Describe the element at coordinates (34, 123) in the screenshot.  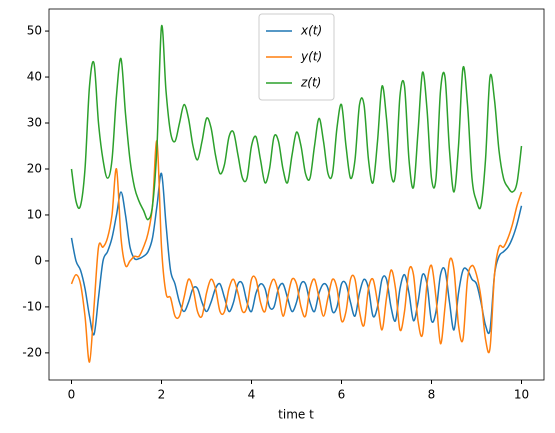
I see `y-tick-label: 30` at that location.